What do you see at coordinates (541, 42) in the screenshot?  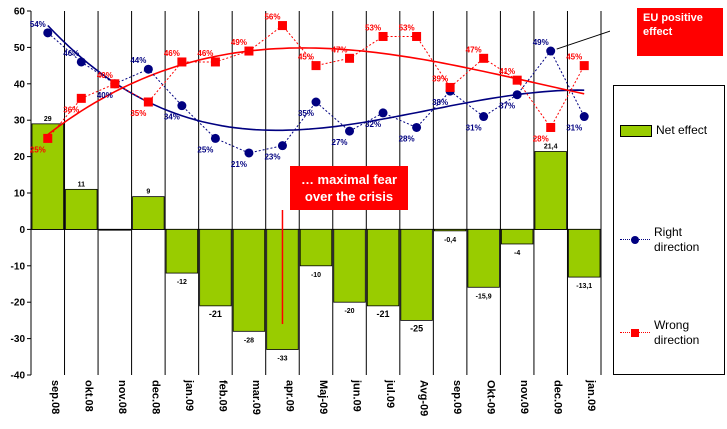 I see `right-direction-value-label: 49%` at bounding box center [541, 42].